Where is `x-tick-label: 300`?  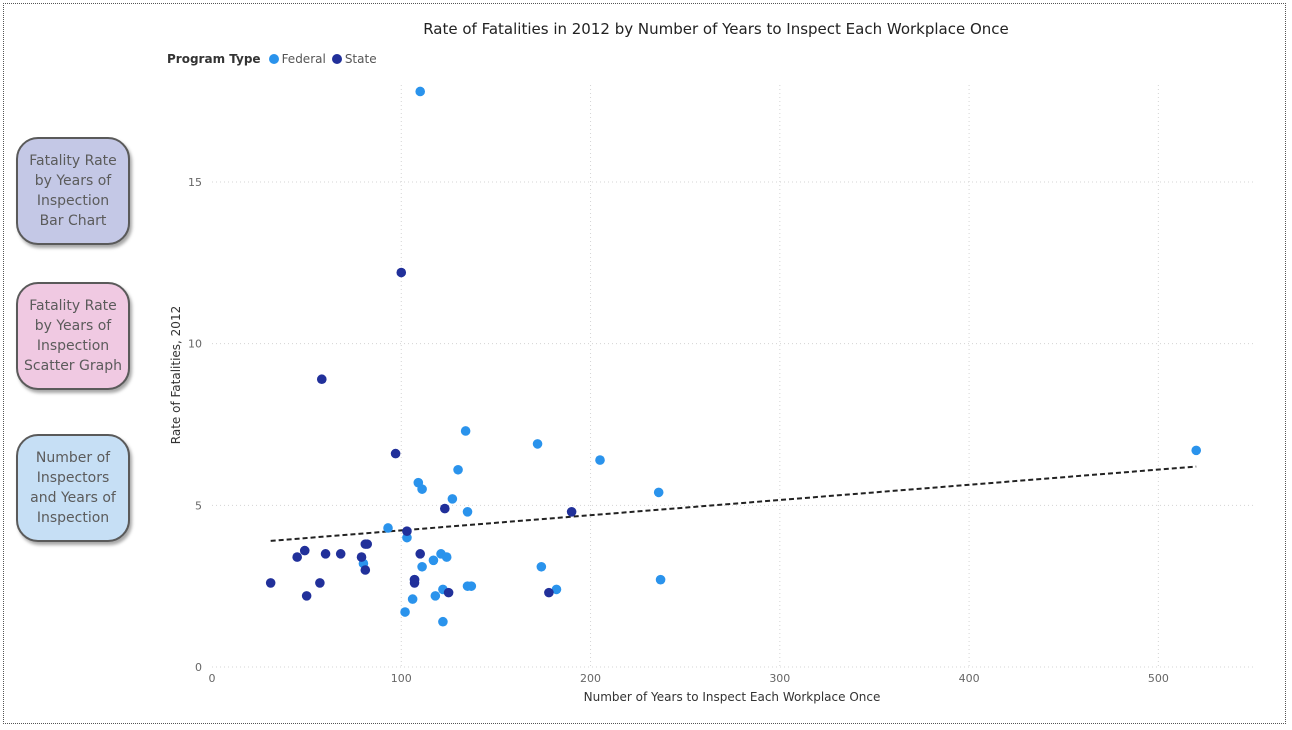 x-tick-label: 300 is located at coordinates (779, 678).